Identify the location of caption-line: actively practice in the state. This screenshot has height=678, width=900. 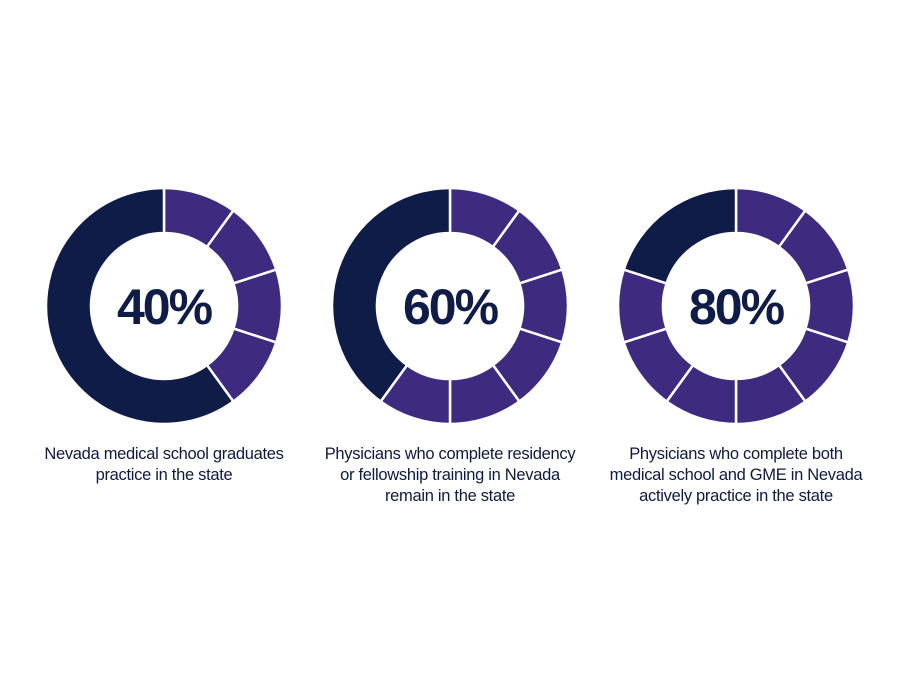
(736, 496).